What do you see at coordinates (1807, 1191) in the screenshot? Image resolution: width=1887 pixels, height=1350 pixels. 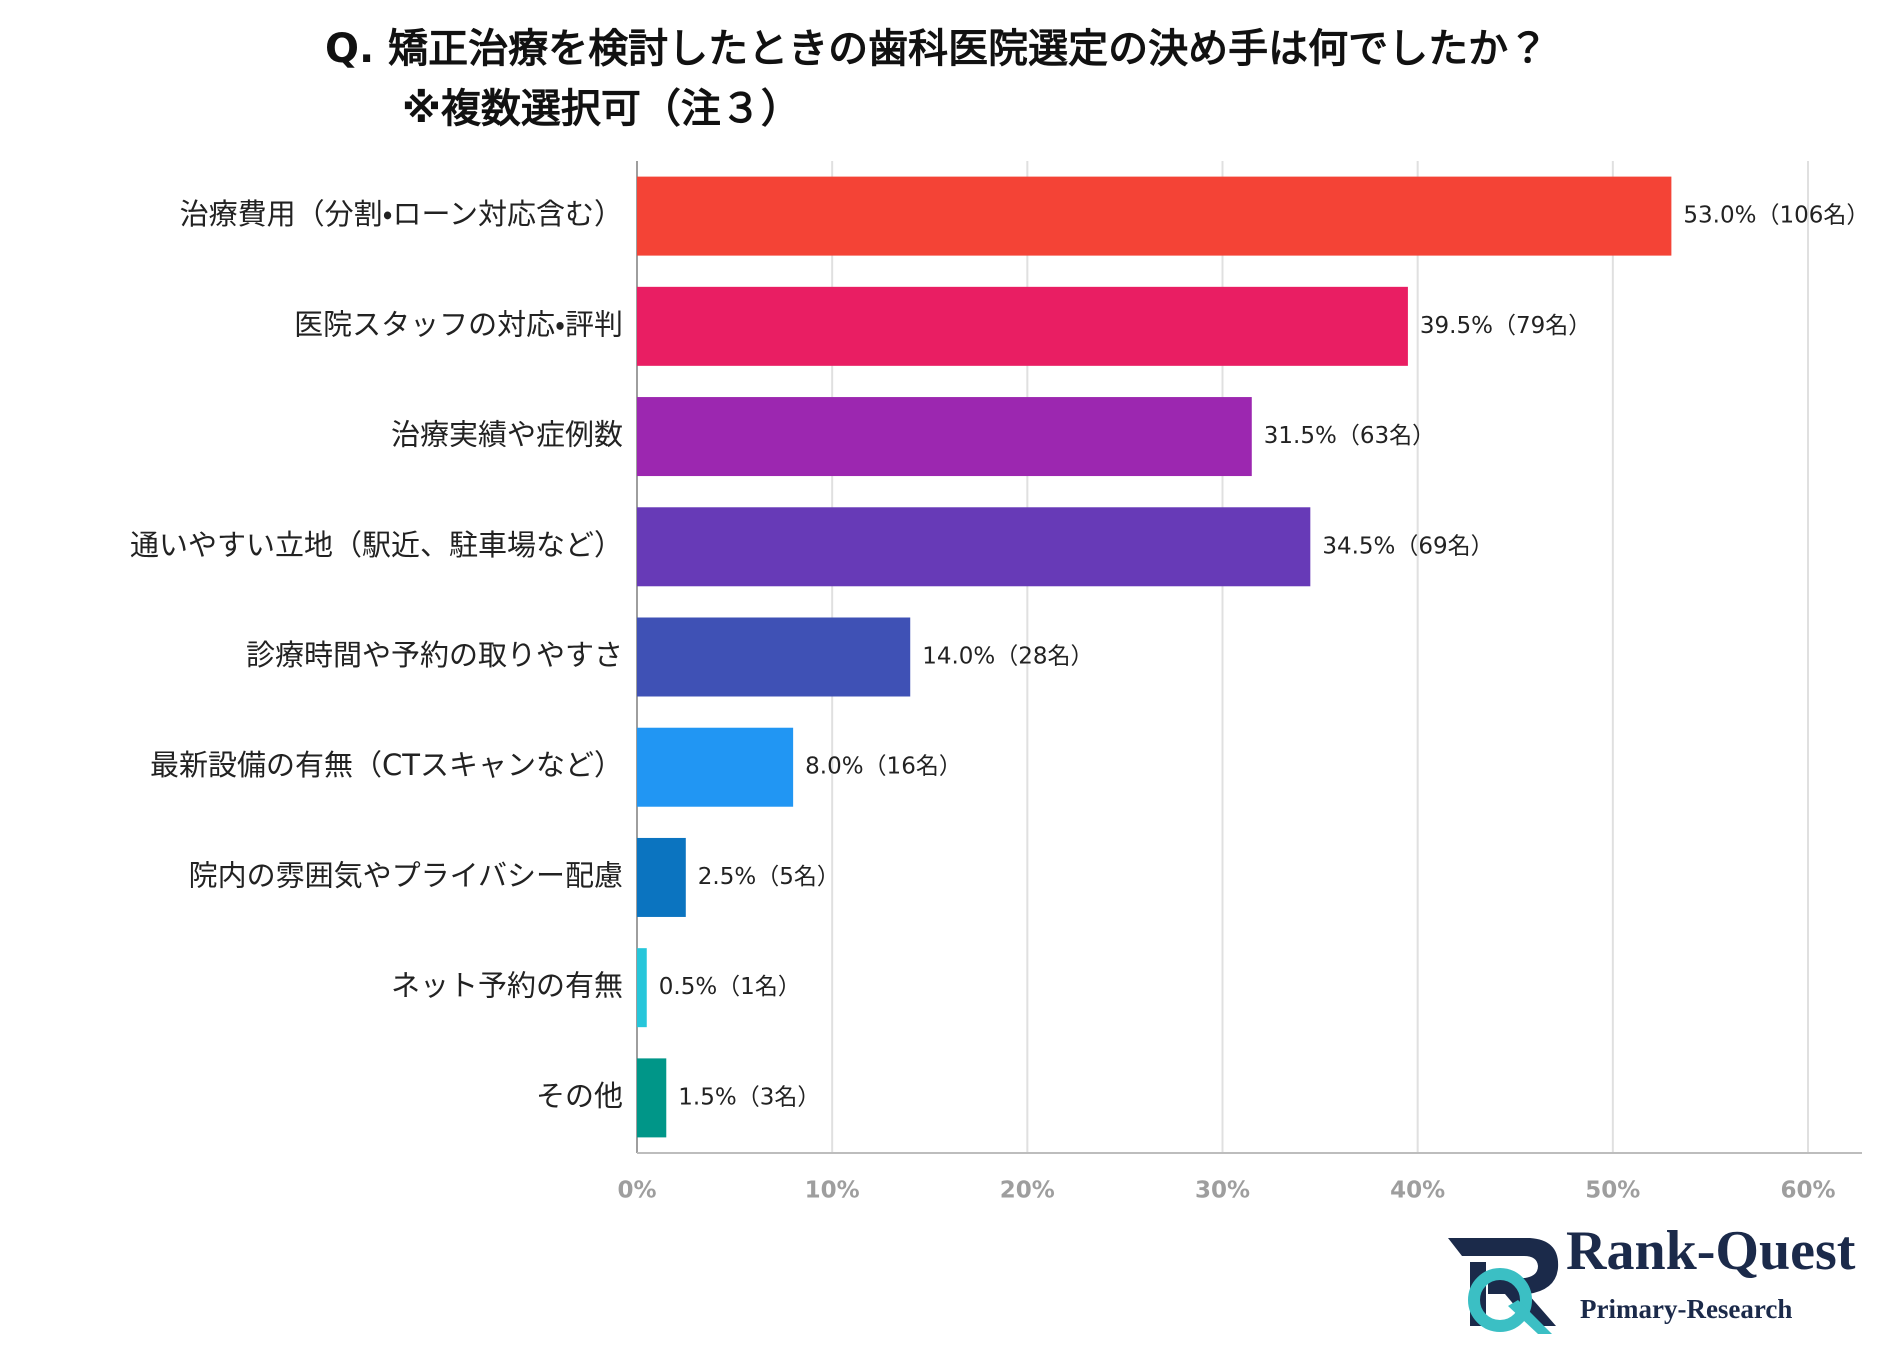 I see `x-tick-label: 60%` at bounding box center [1807, 1191].